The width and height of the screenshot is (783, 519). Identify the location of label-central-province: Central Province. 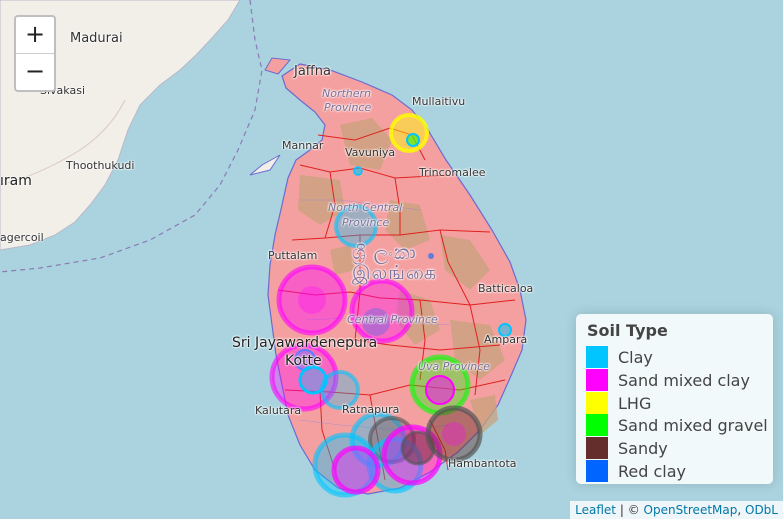
(392, 319).